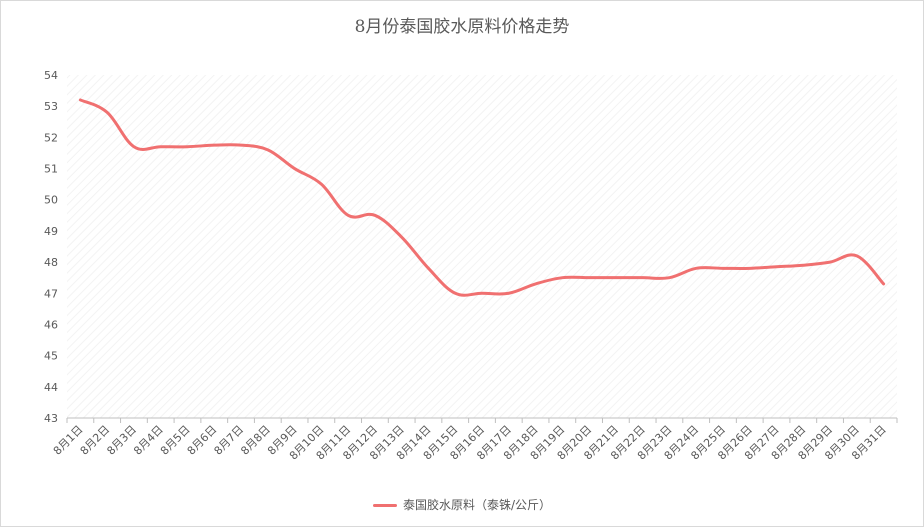 This screenshot has height=527, width=924. Describe the element at coordinates (51, 262) in the screenshot. I see `y-tick-label: 48` at that location.